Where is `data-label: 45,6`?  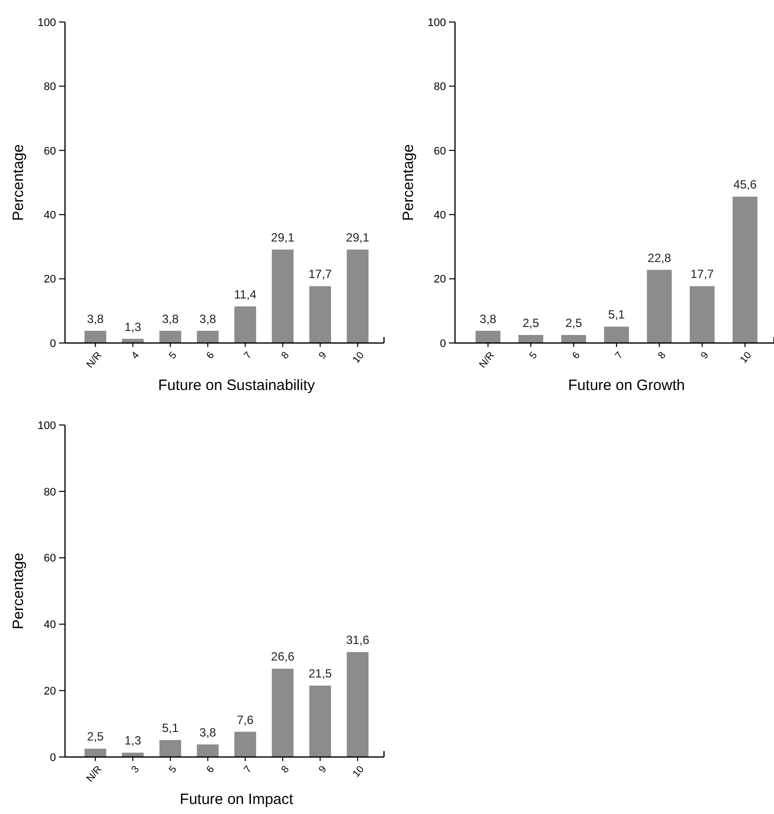 data-label: 45,6 is located at coordinates (745, 185).